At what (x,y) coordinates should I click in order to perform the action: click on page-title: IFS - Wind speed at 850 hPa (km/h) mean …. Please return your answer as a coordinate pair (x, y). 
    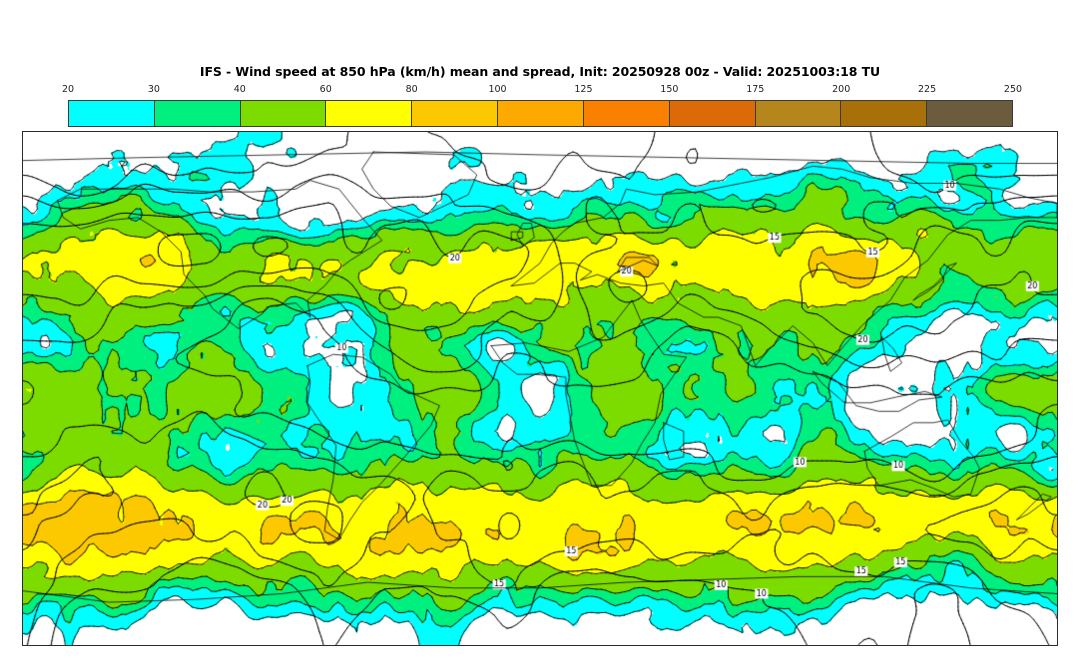
    Looking at the image, I should click on (540, 71).